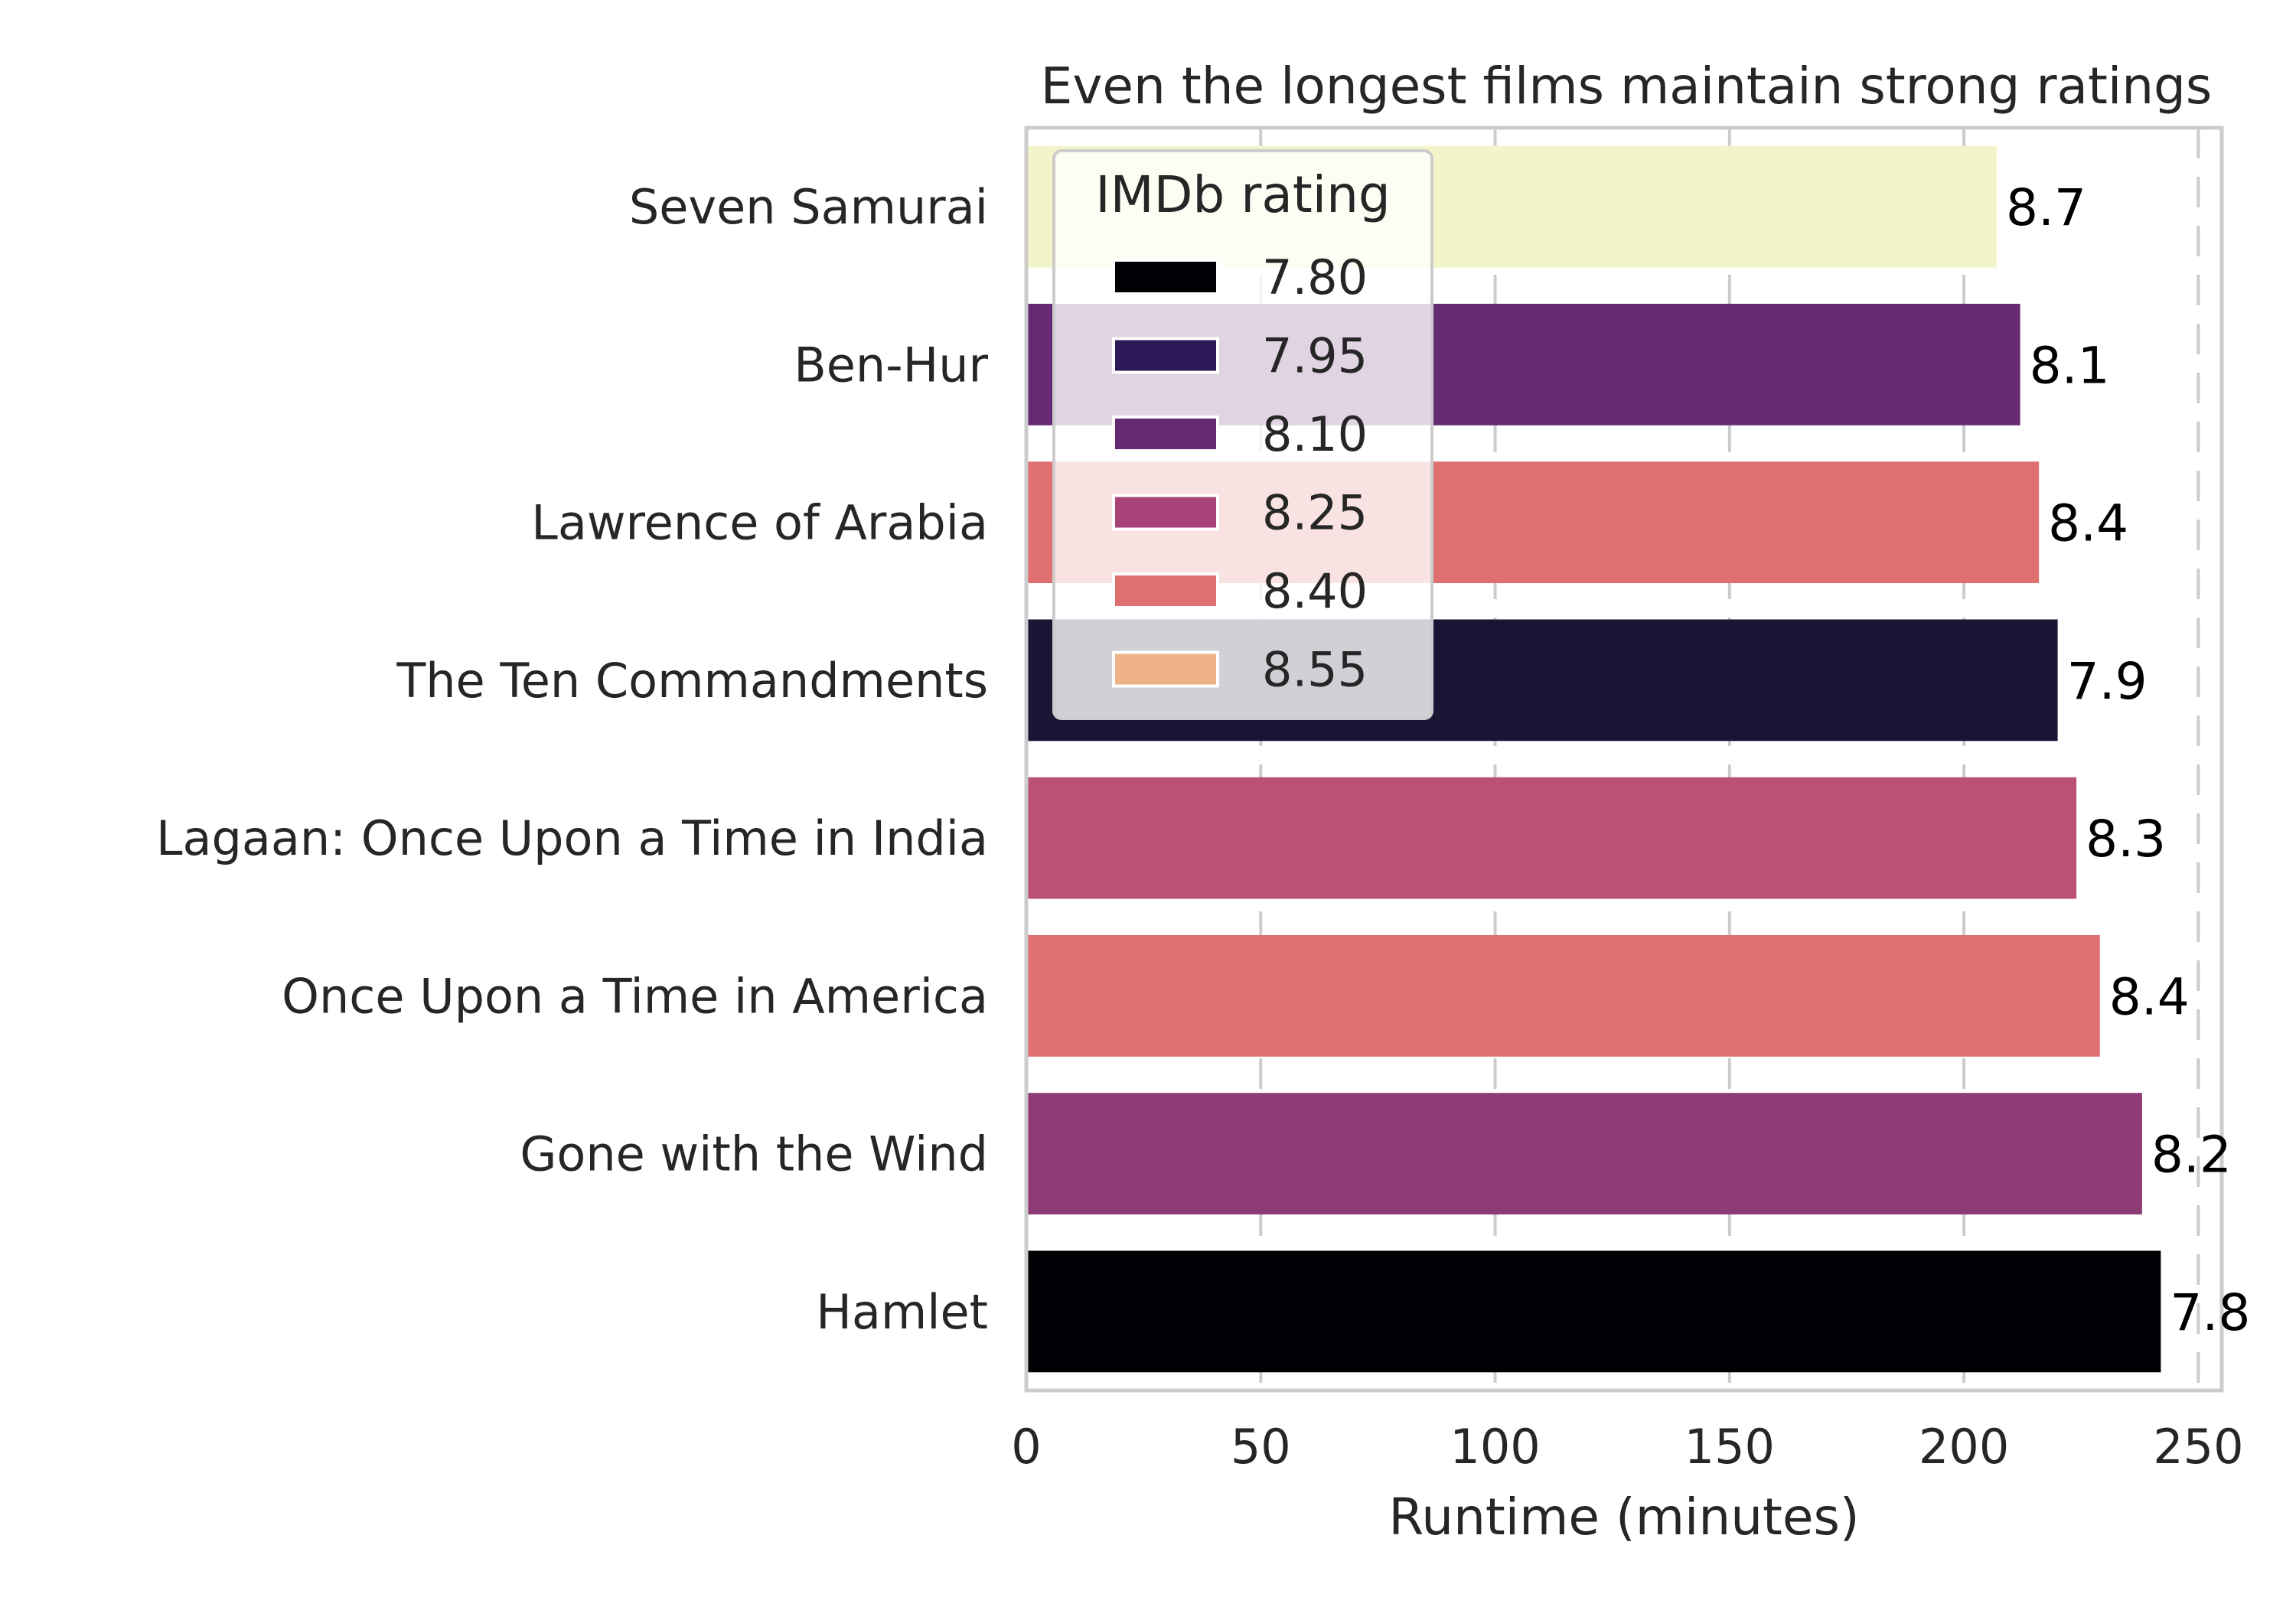 This screenshot has width=2296, height=1607. Describe the element at coordinates (1964, 1447) in the screenshot. I see `x-tick-label: 200` at that location.